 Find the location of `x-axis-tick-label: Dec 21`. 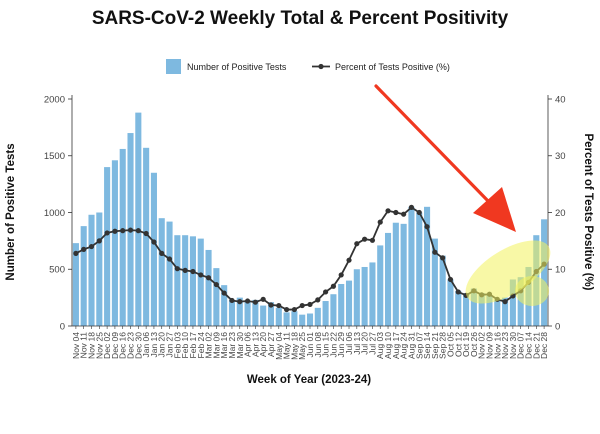

x-axis-tick-label: Dec 21 is located at coordinates (536, 345).